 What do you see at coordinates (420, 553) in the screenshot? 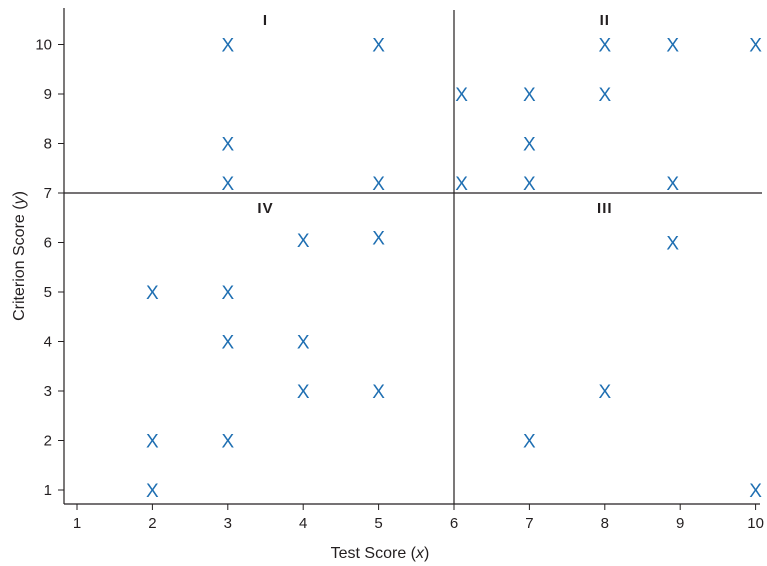
I see `x-axis-variable: x` at bounding box center [420, 553].